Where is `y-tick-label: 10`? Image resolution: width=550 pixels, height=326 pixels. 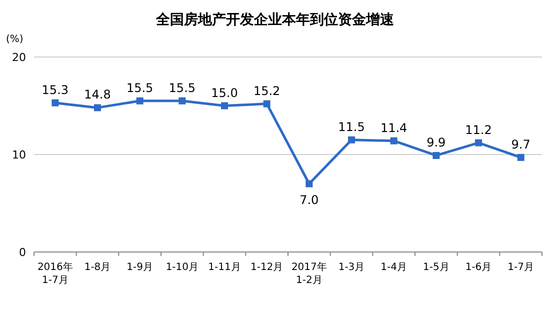
y-tick-label: 10 is located at coordinates (19, 155).